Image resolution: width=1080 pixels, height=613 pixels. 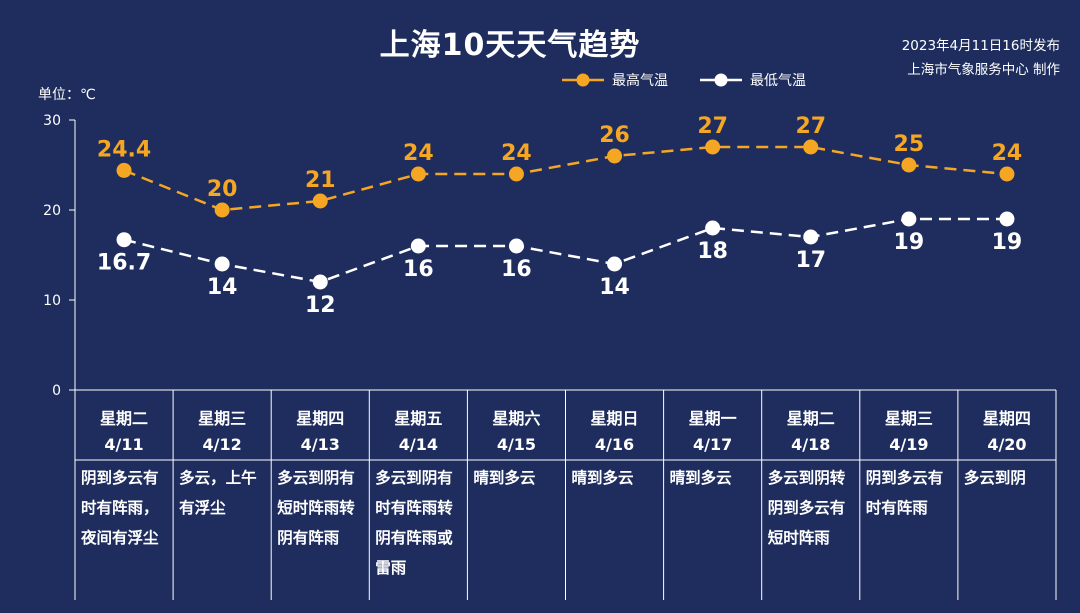 What do you see at coordinates (52, 121) in the screenshot?
I see `y-tick-label: 30` at bounding box center [52, 121].